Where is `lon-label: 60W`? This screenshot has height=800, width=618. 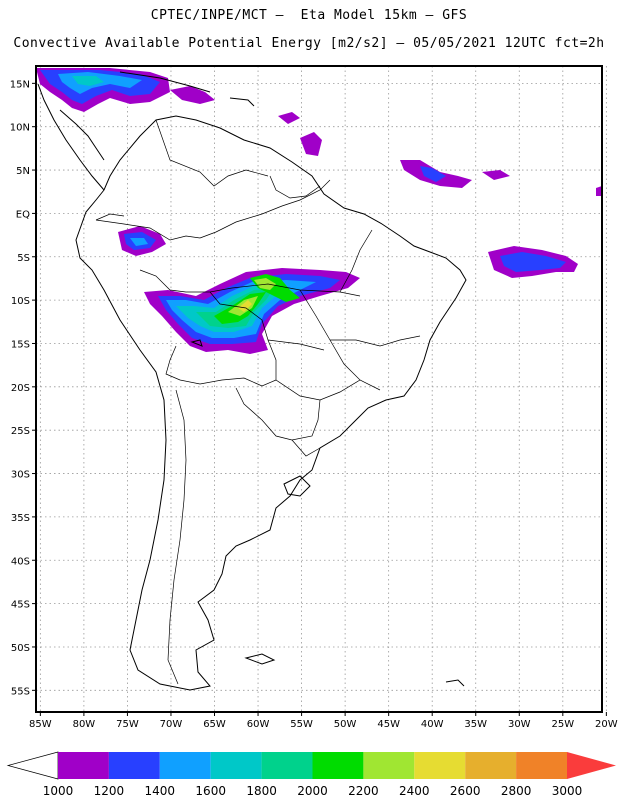
lon-label: 60W is located at coordinates (258, 724).